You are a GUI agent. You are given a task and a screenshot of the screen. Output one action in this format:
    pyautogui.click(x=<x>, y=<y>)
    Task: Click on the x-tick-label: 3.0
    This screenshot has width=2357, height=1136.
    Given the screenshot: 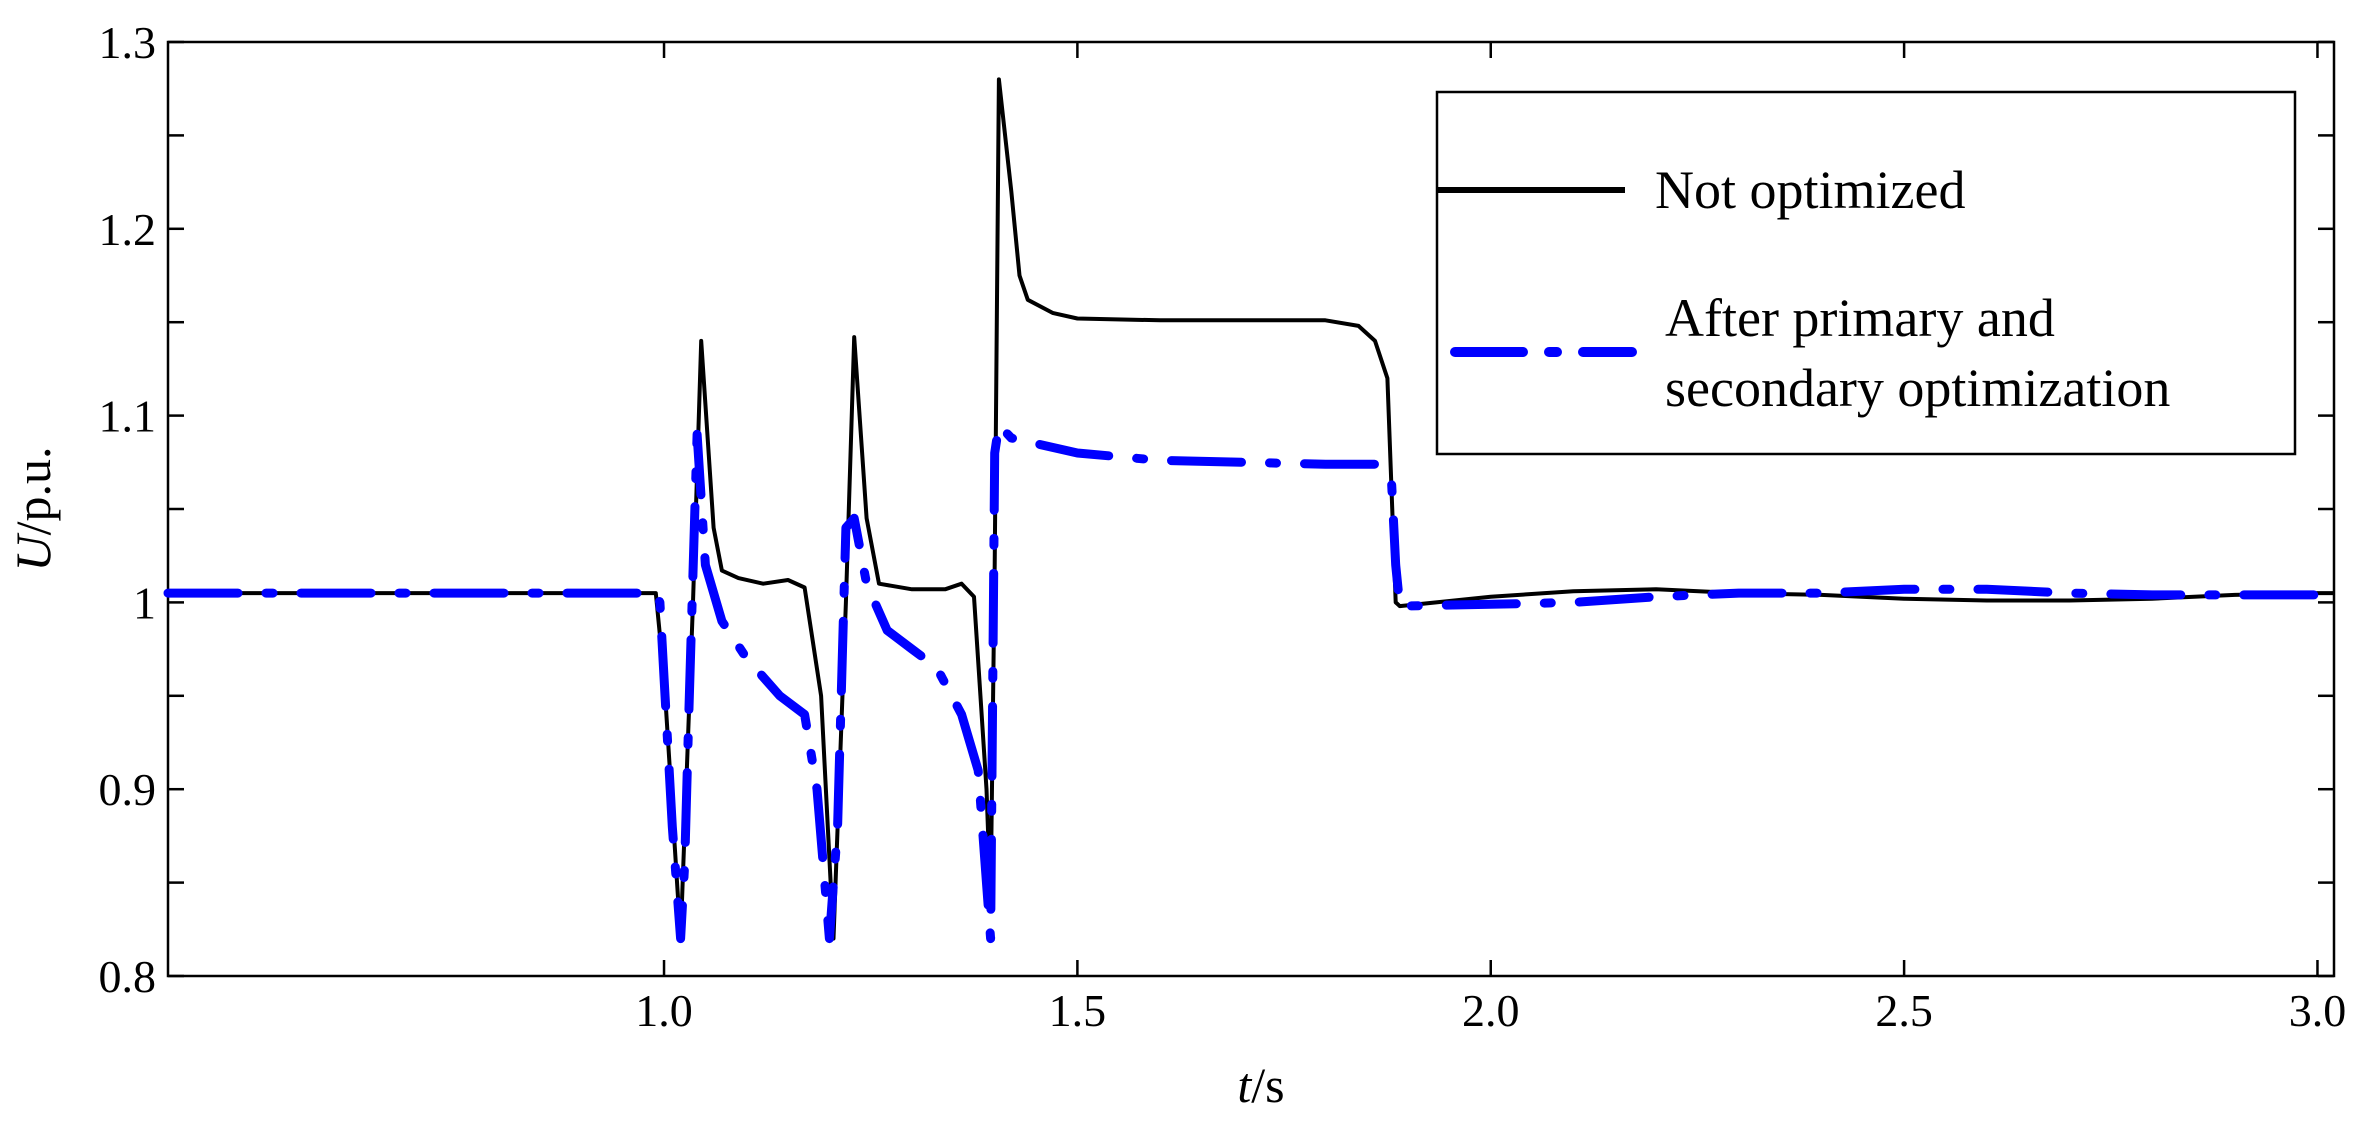 What is the action you would take?
    pyautogui.click(x=2318, y=1010)
    